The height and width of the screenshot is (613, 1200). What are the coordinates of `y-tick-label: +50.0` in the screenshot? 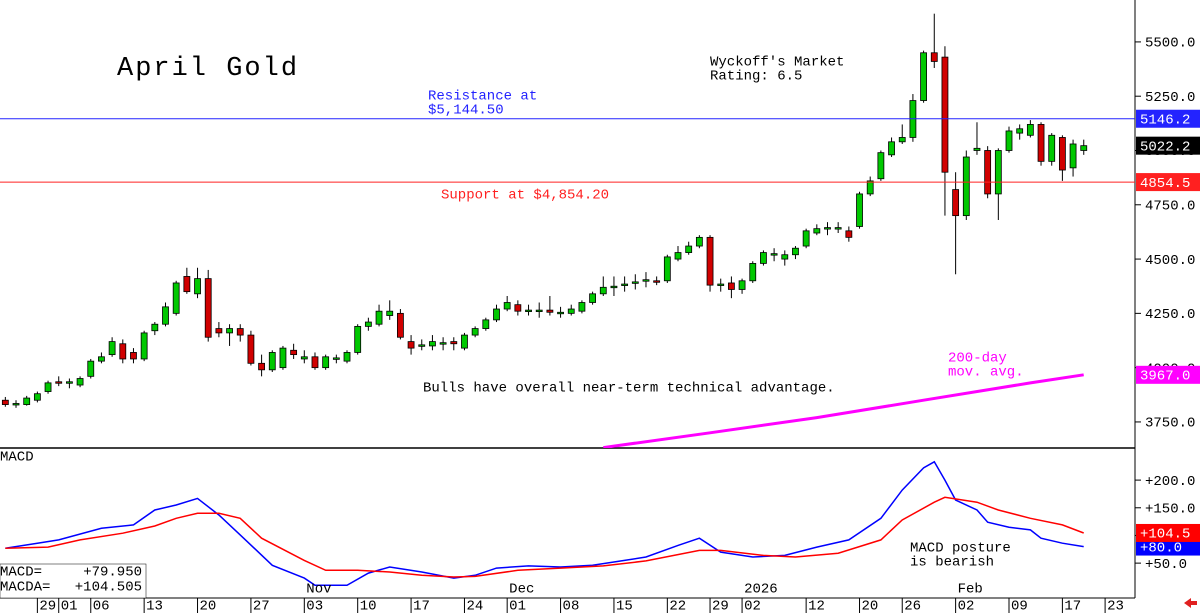 It's located at (1166, 565).